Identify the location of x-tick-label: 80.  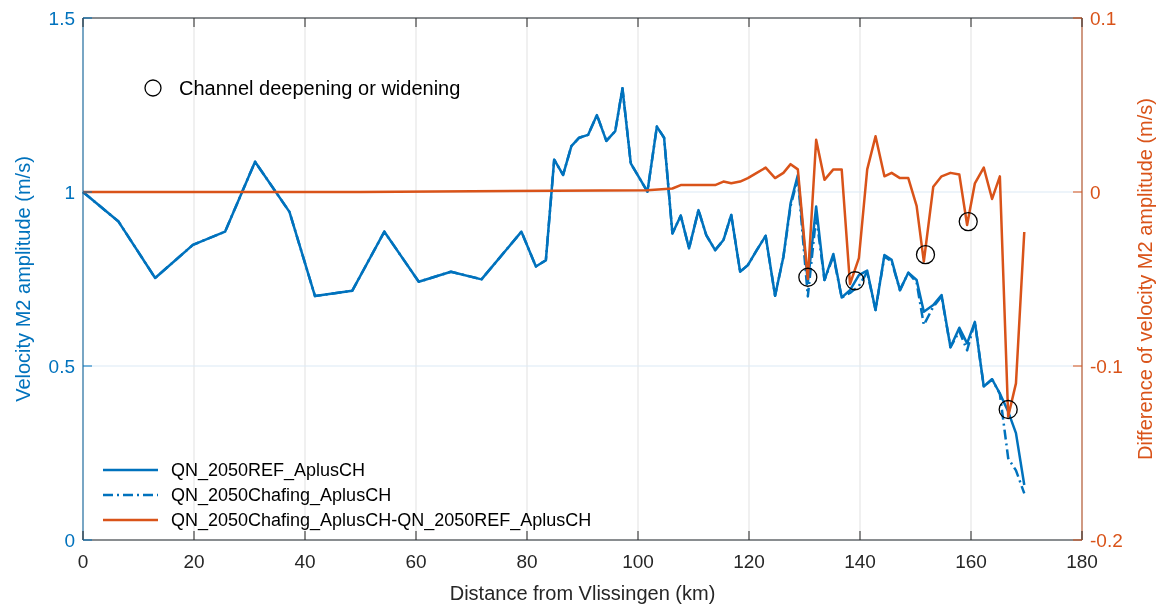
(527, 561).